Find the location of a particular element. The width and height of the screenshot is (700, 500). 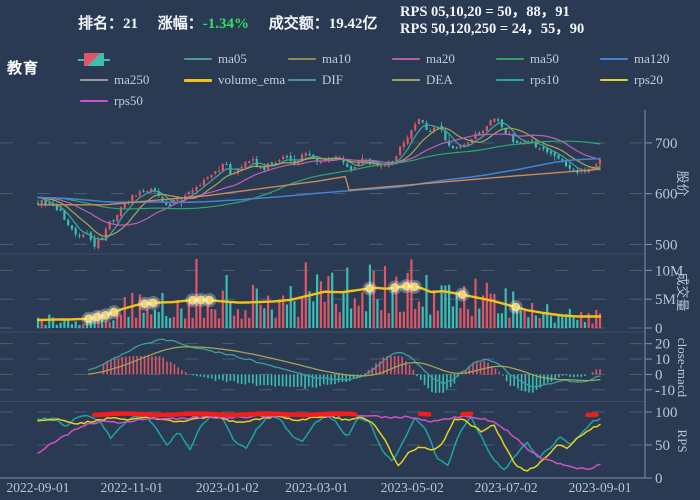

panel-ylabel-rps: RPS is located at coordinates (682, 440).